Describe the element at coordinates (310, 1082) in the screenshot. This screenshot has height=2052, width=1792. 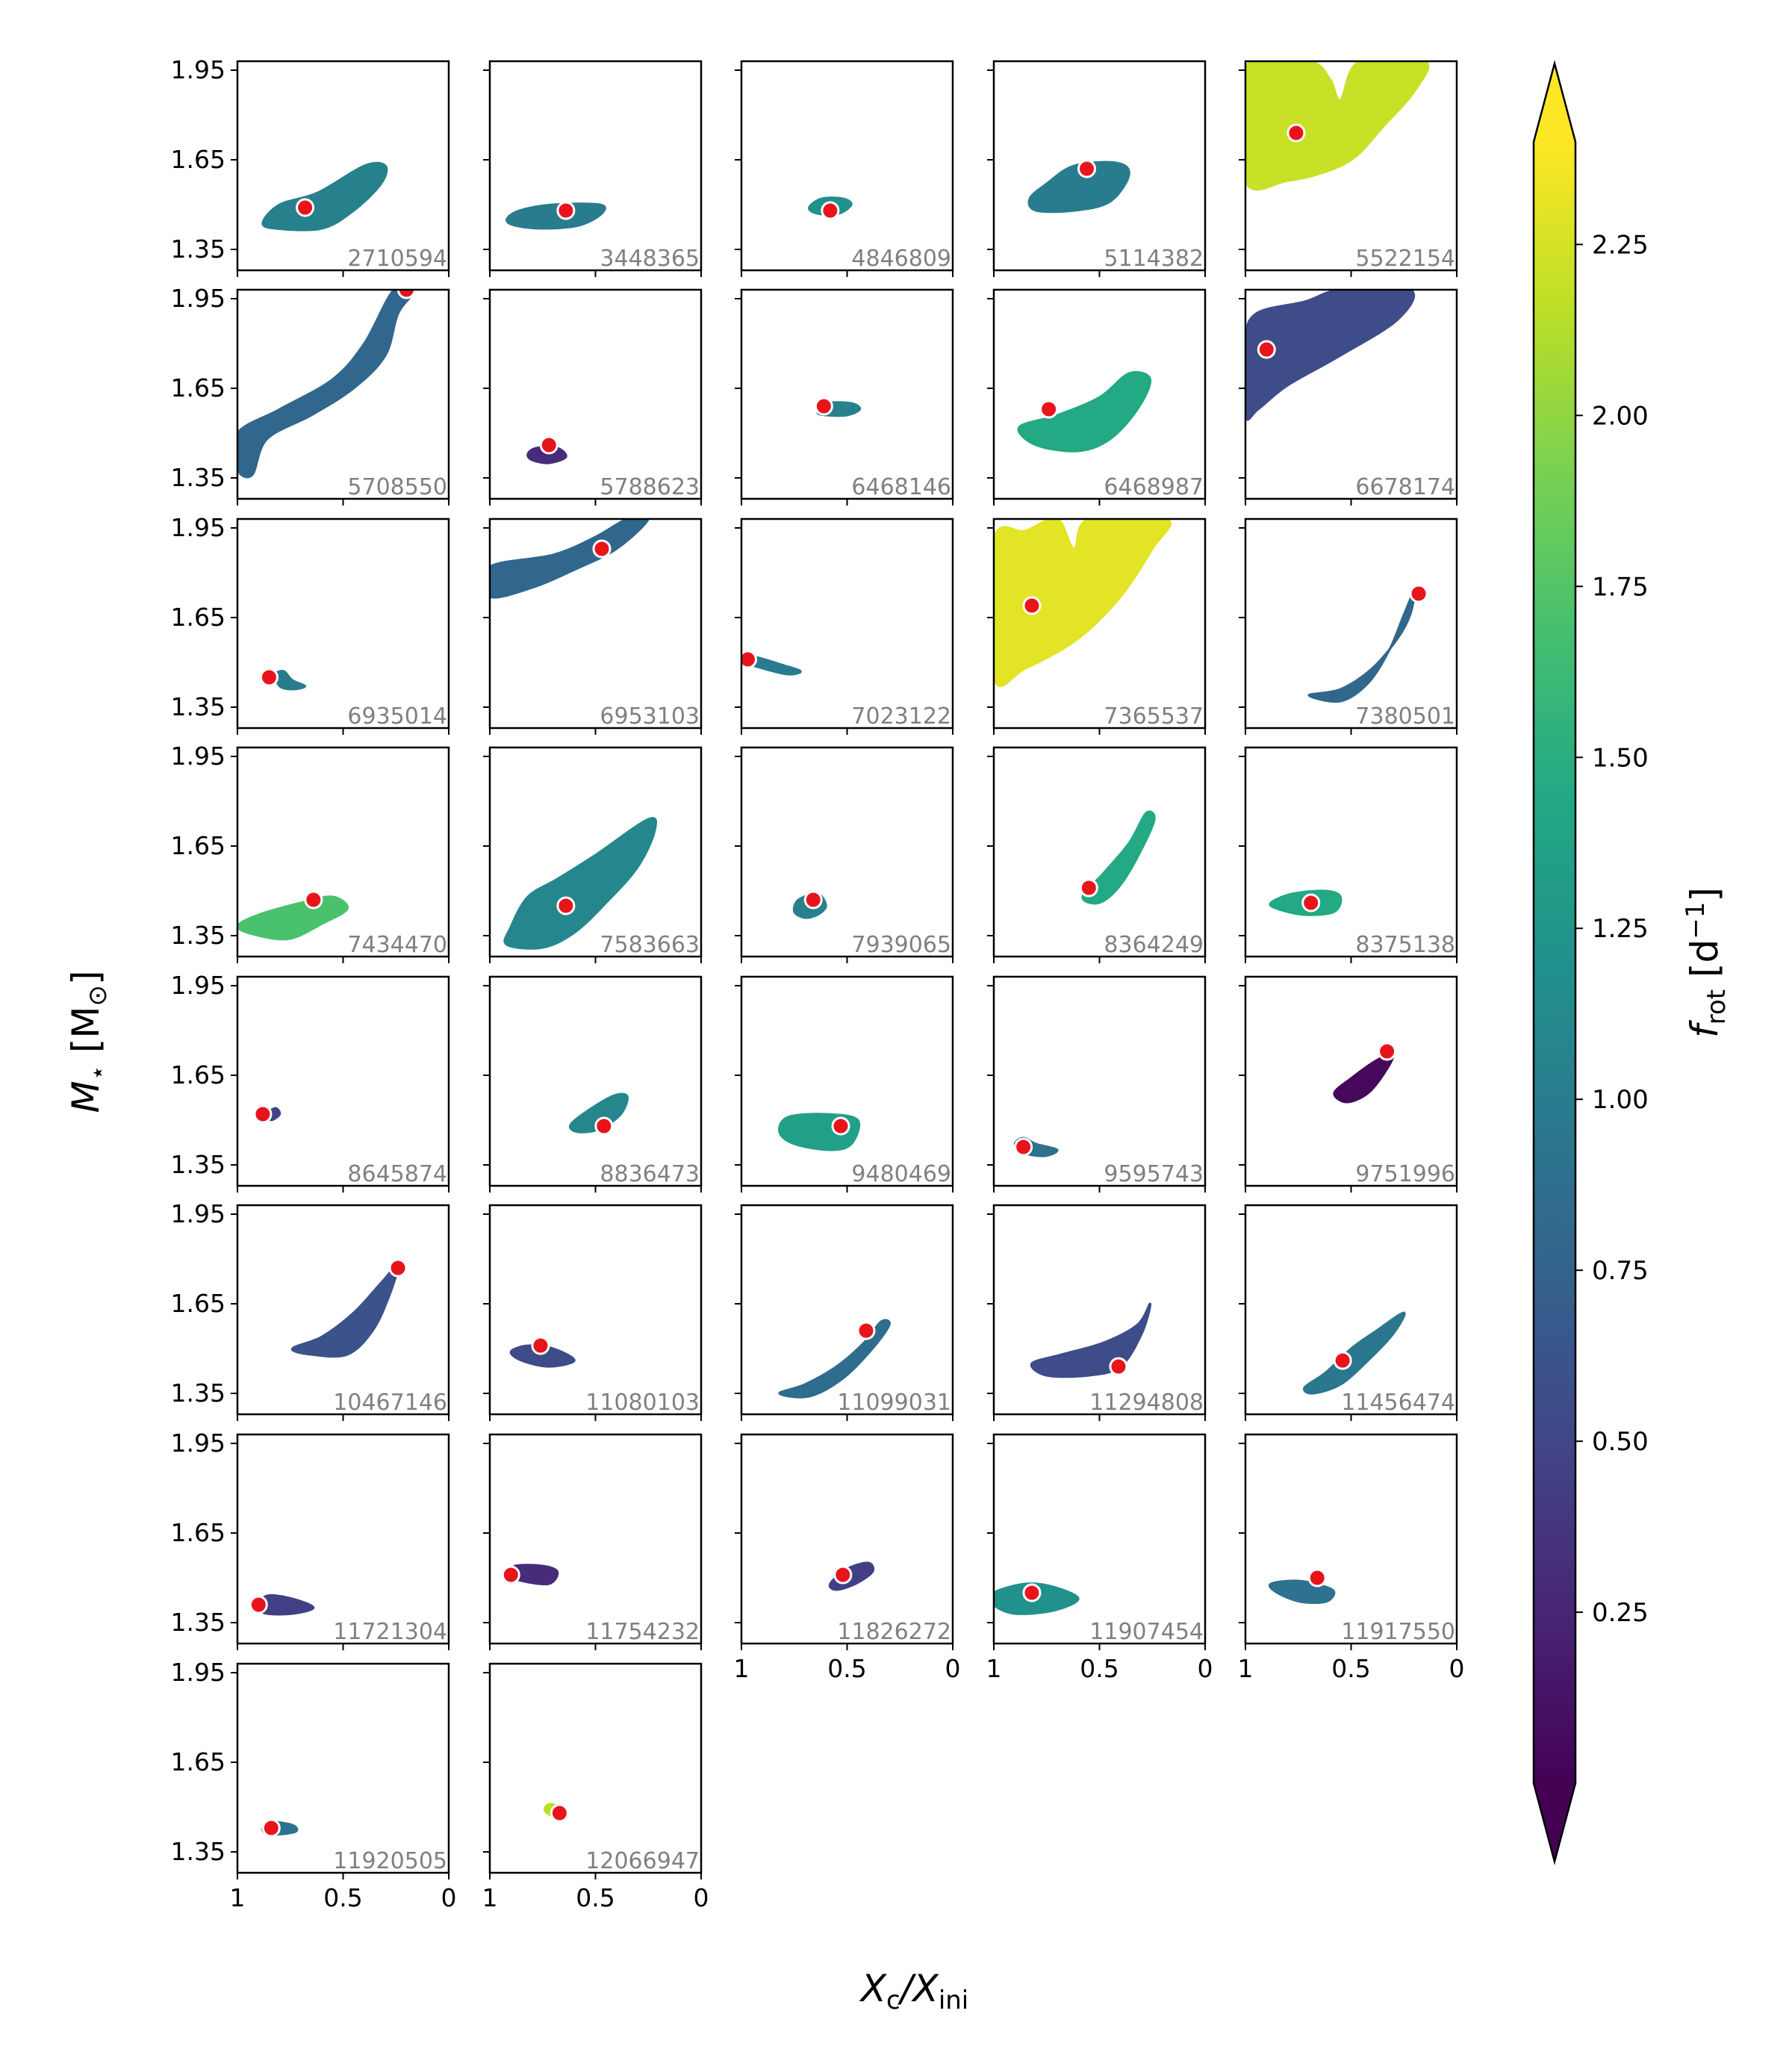
I see `panel-8645874: 1.35 1.65 1.95 8645874` at that location.